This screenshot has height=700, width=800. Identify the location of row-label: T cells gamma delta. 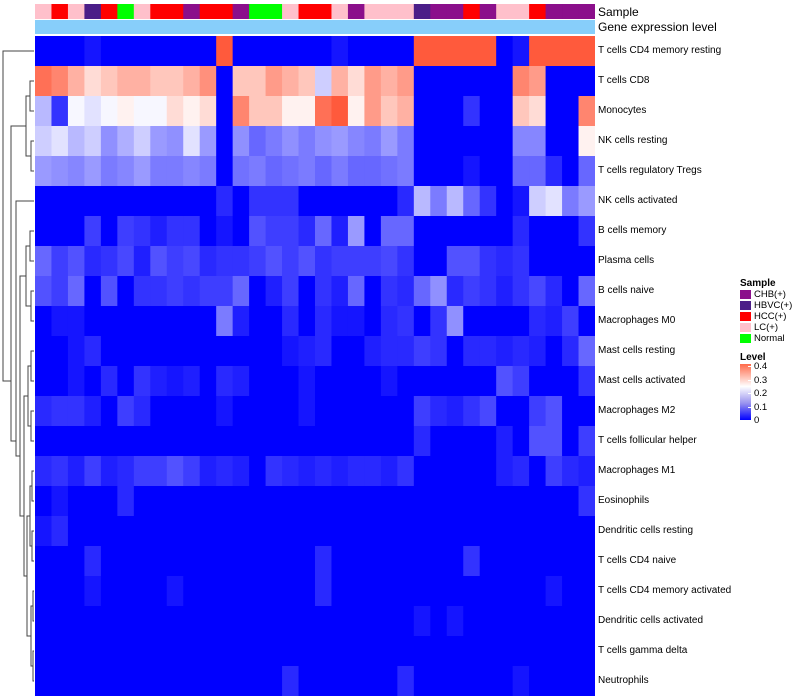
(643, 650).